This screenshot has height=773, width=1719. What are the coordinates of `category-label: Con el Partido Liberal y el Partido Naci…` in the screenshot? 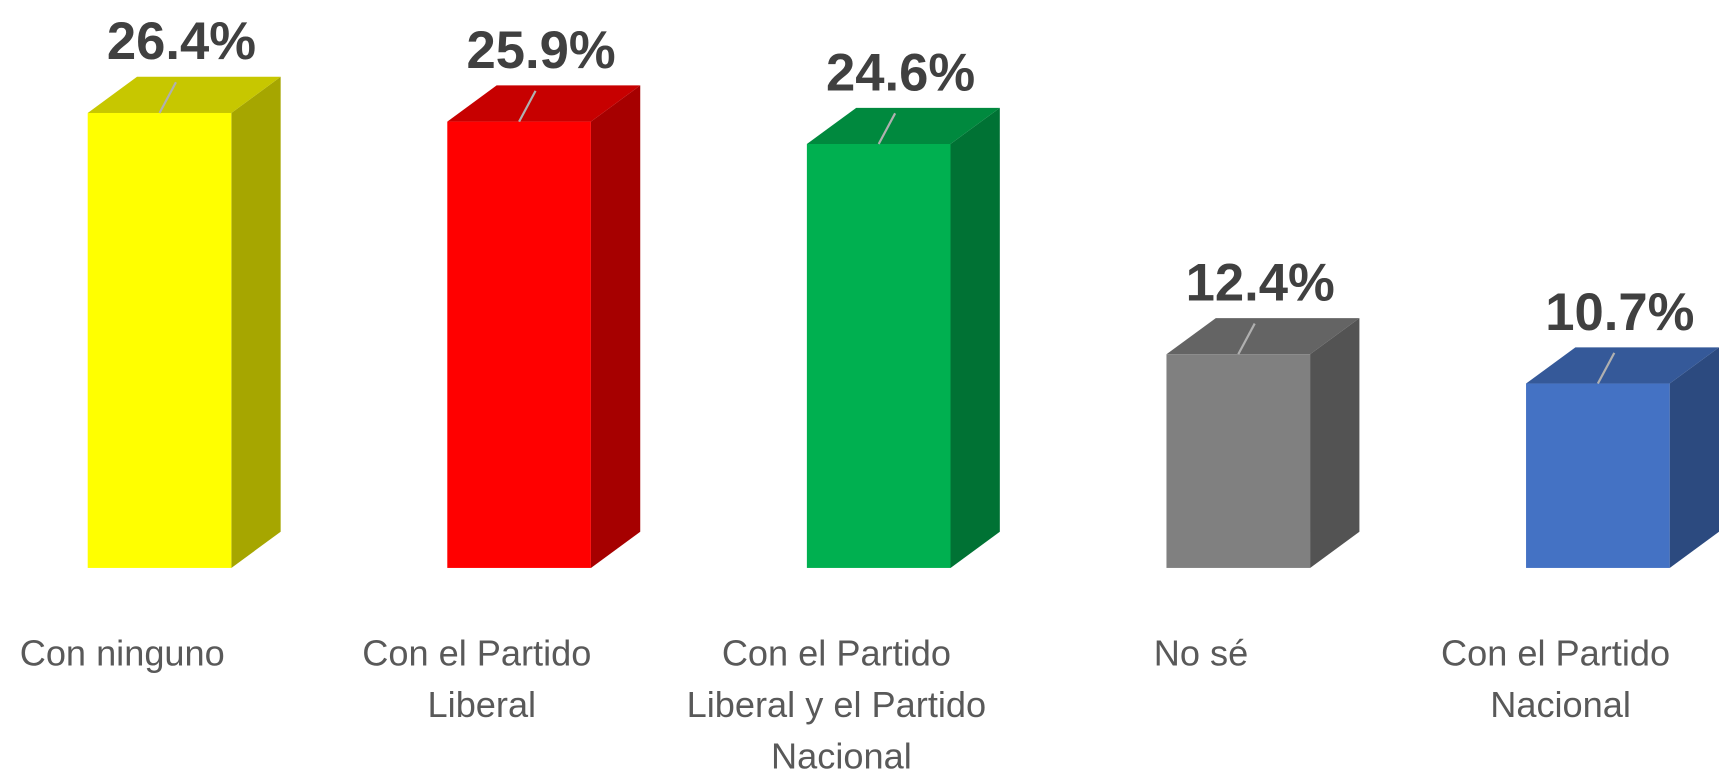 It's located at (841, 703).